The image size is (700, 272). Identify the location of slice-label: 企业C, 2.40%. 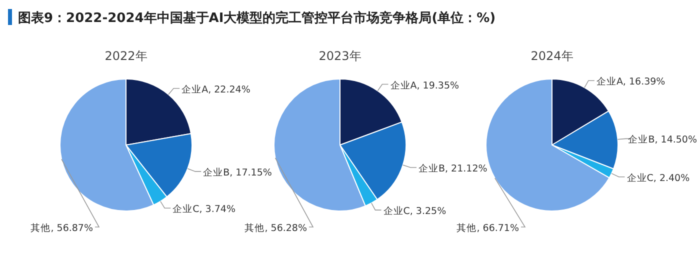
(658, 178).